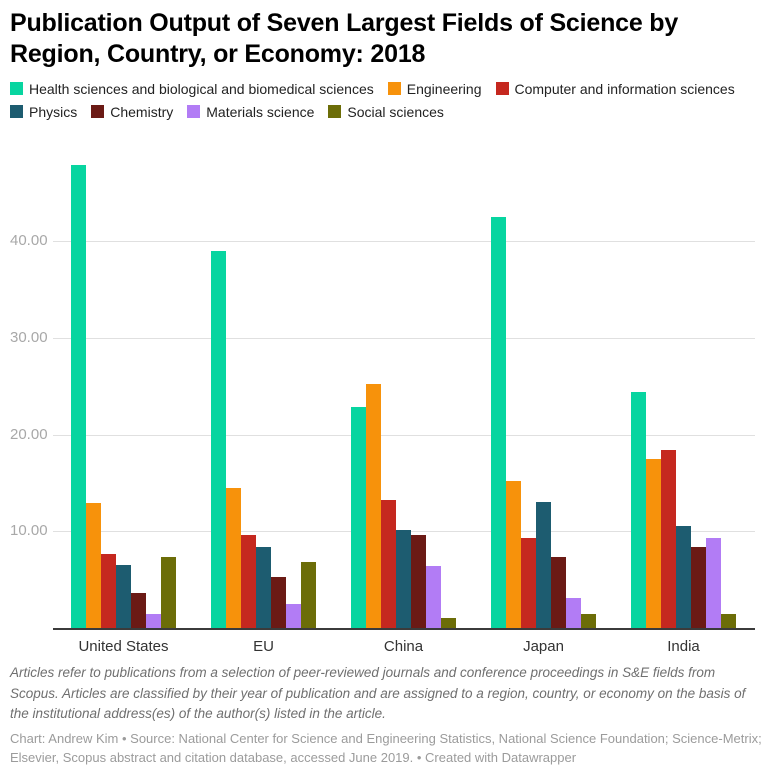 This screenshot has height=768, width=768. What do you see at coordinates (543, 565) in the screenshot?
I see `bar-japan-physics` at bounding box center [543, 565].